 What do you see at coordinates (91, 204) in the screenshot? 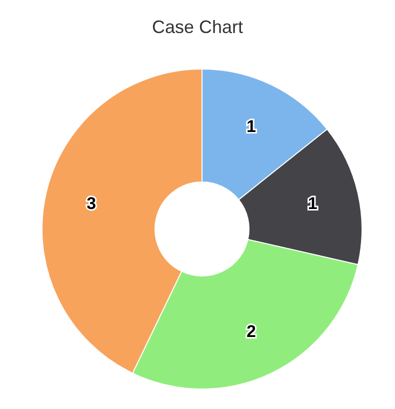
I see `data-label: 3` at bounding box center [91, 204].